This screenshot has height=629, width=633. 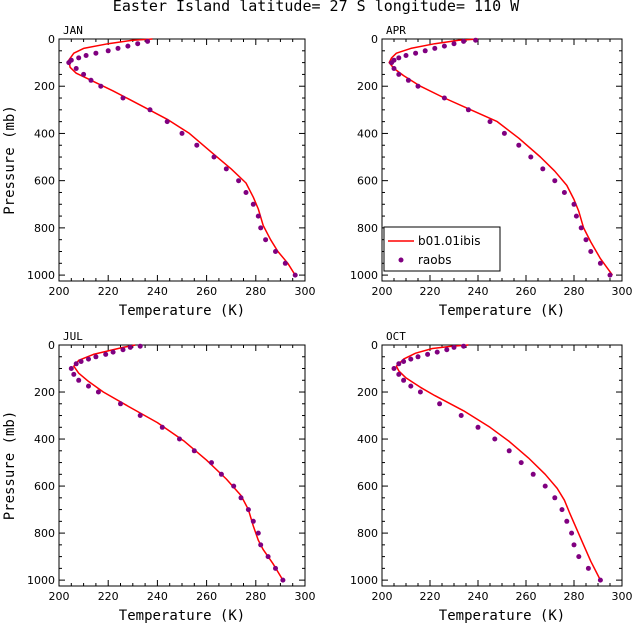 I want to click on x-tick-label: 300, so click(x=305, y=291).